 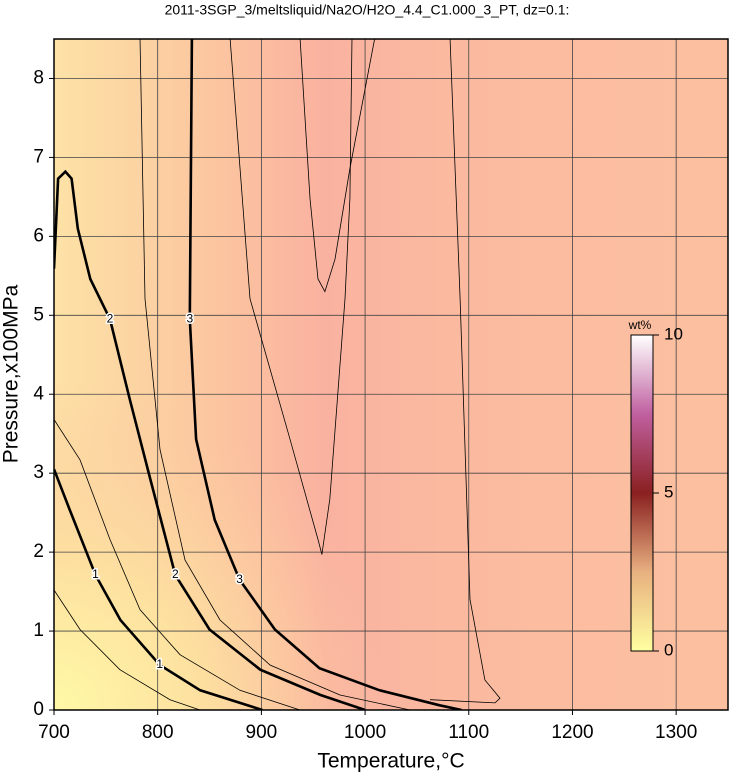 I want to click on x-tick-label: 900, so click(x=262, y=732).